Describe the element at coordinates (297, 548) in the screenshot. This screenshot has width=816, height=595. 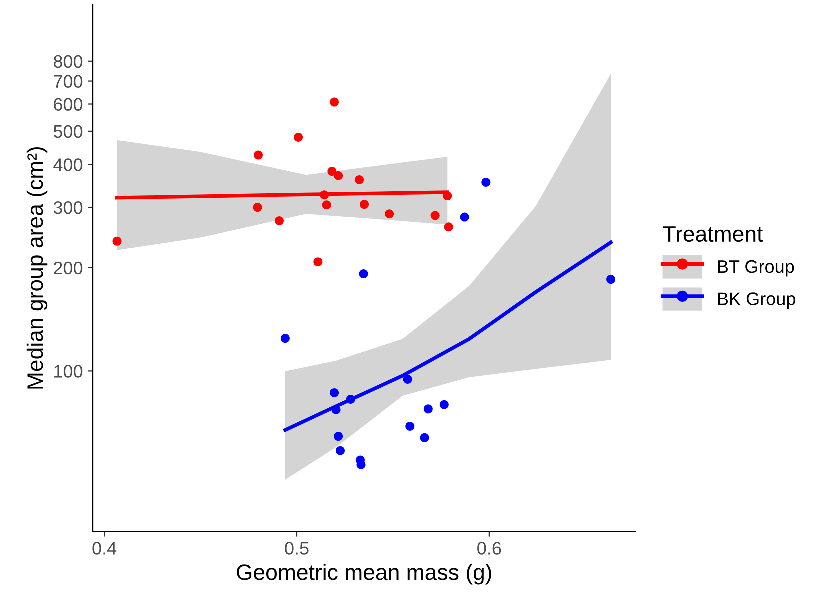
I see `x-tick-label: 0.5` at that location.